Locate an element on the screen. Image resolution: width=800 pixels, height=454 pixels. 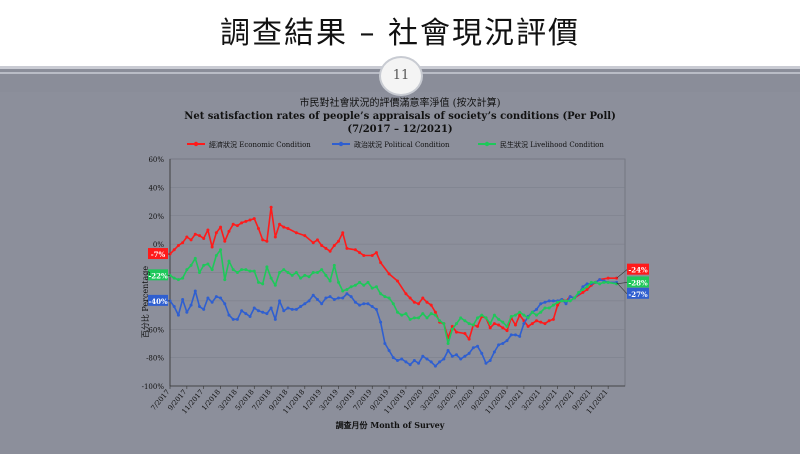
start-label: -40% is located at coordinates (158, 301).